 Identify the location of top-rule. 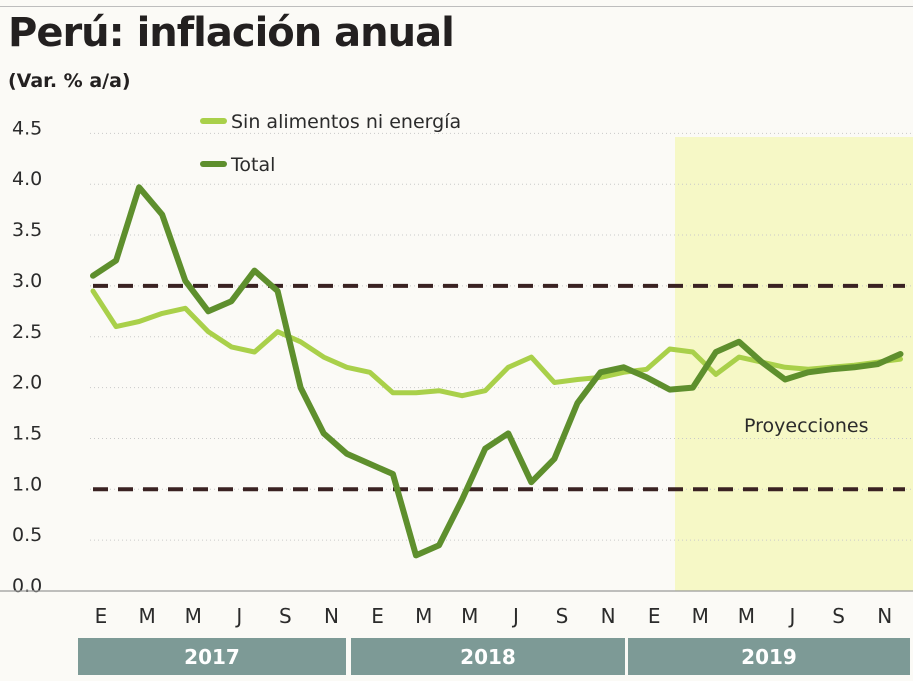
(456, 6).